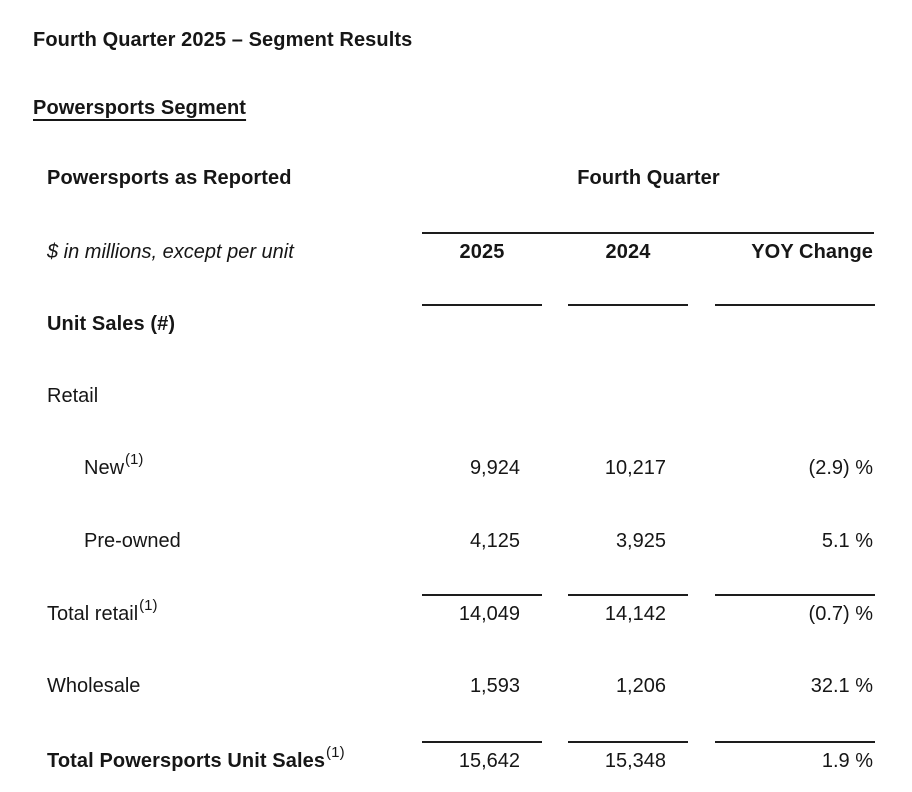 This screenshot has width=912, height=792. What do you see at coordinates (140, 108) in the screenshot?
I see `segment-heading: Powersports Segment` at bounding box center [140, 108].